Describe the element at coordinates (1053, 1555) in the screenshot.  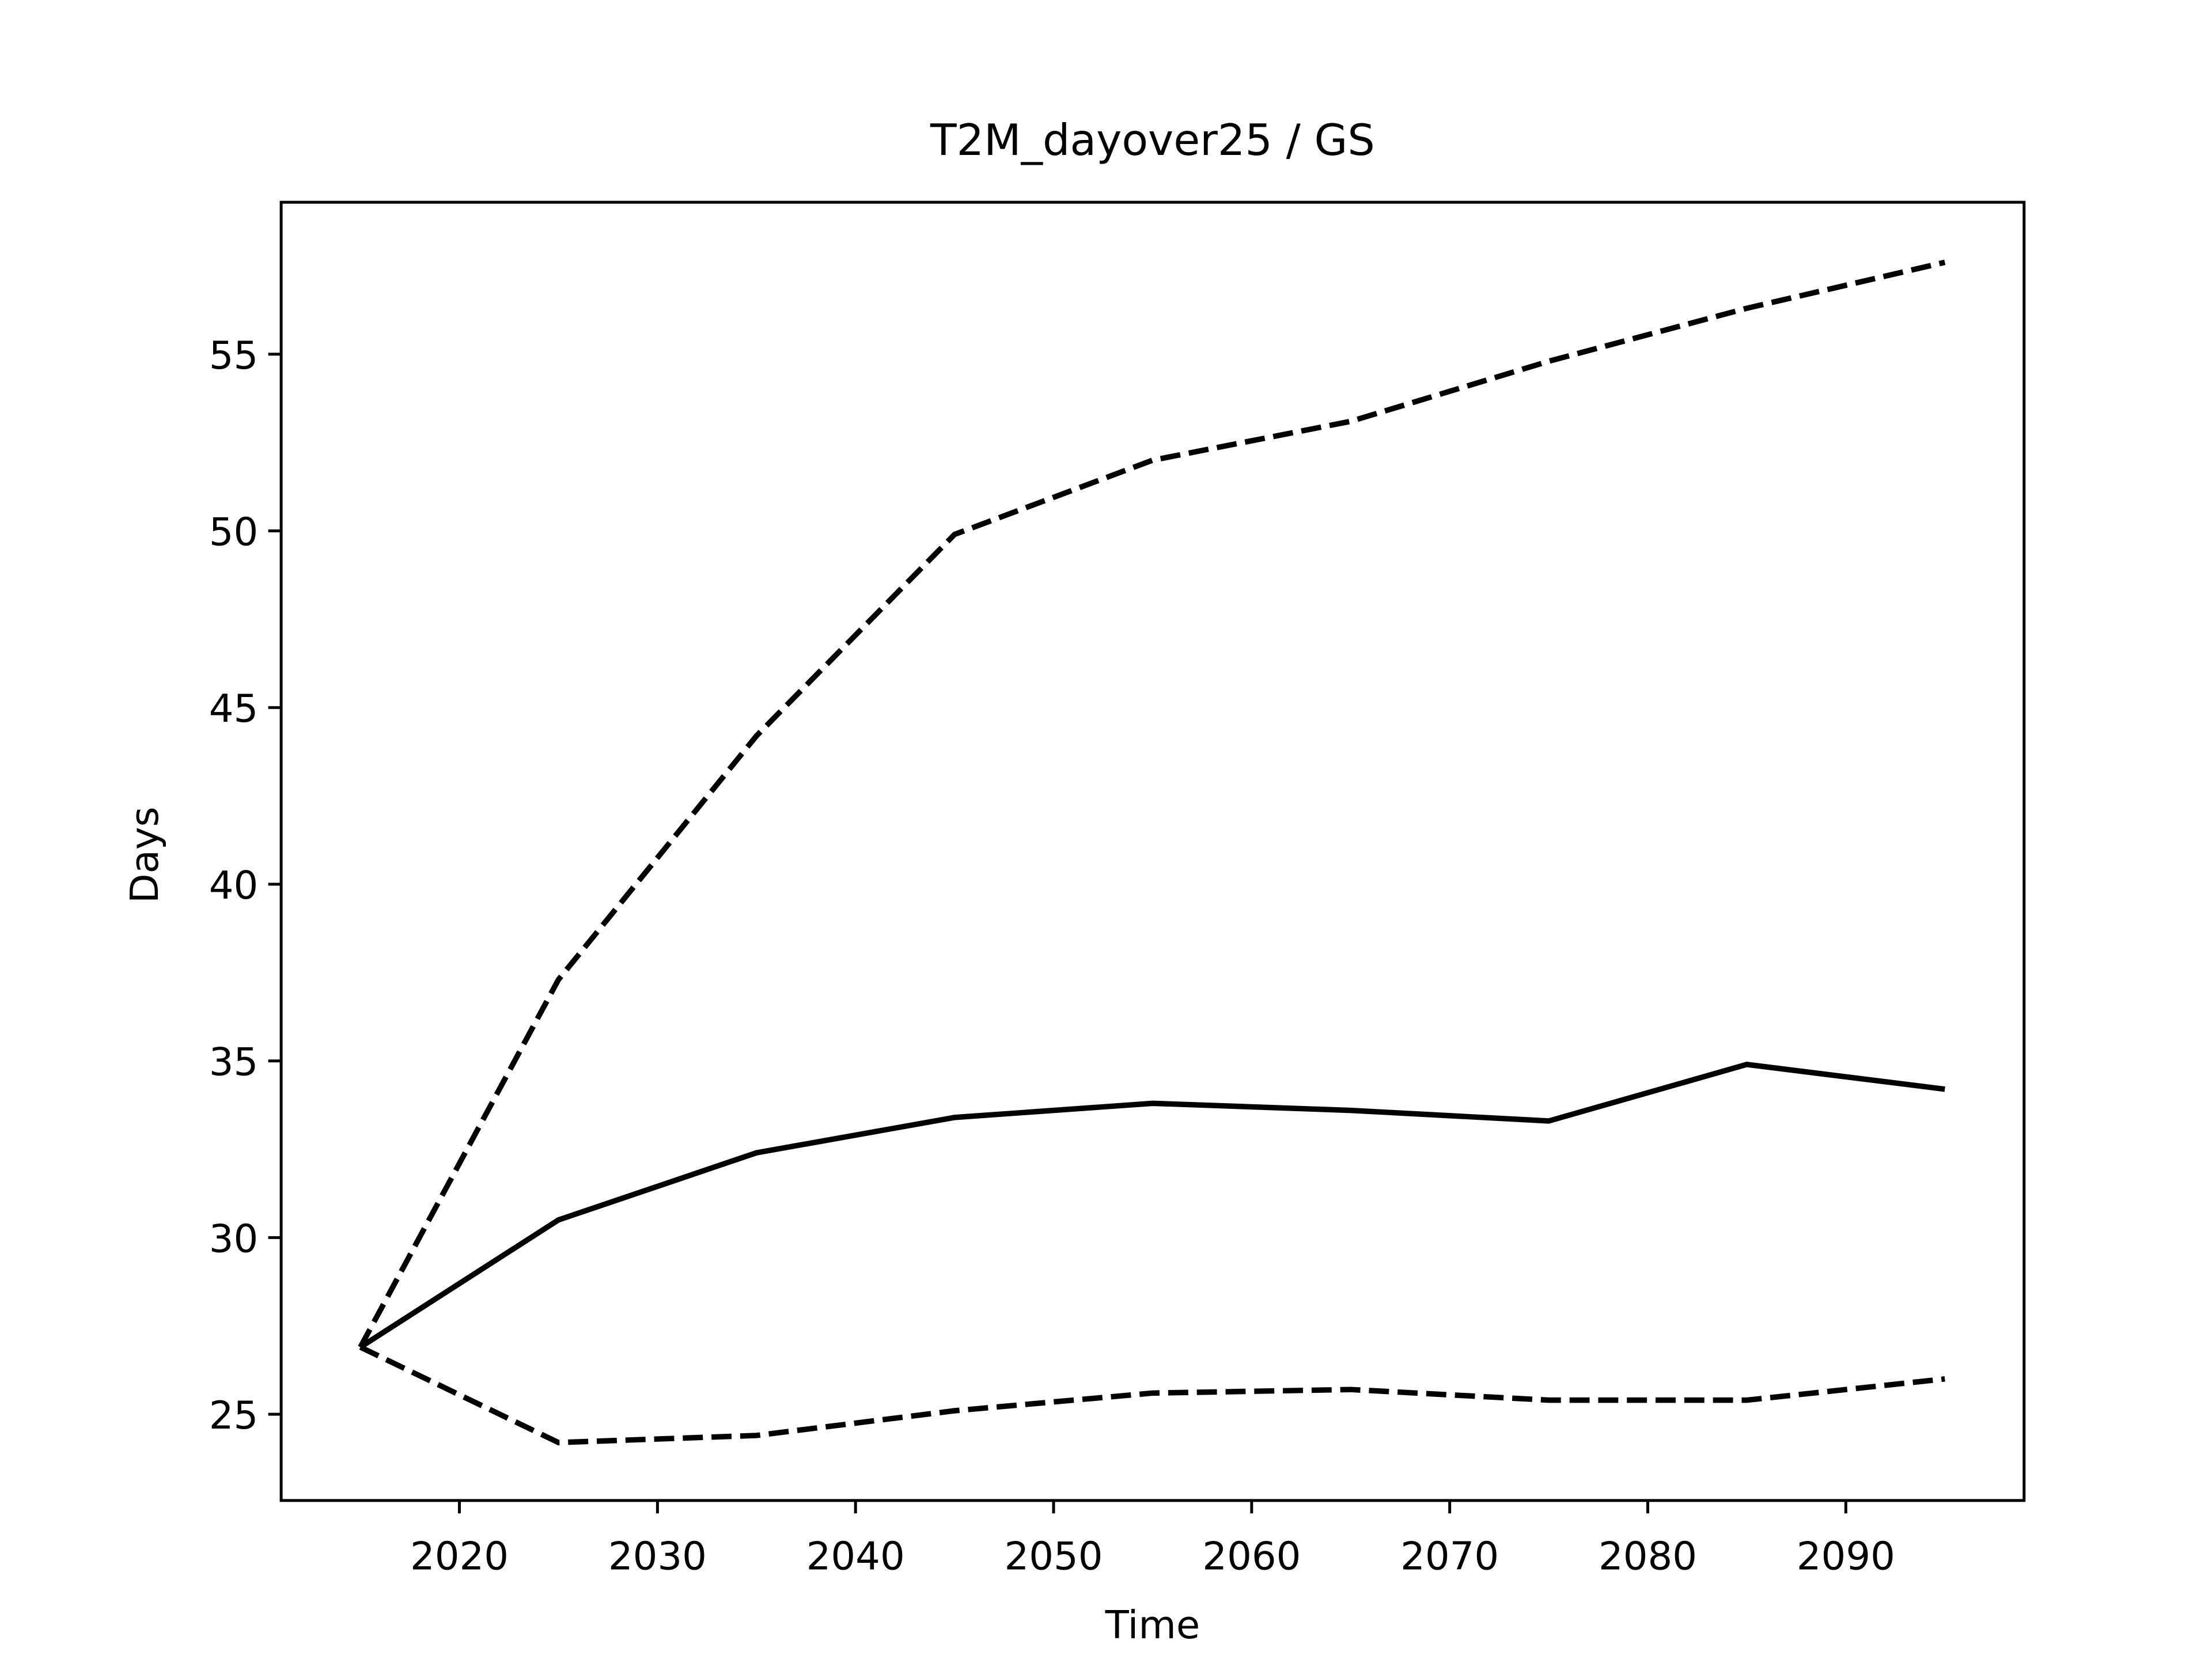
I see `x-tick-label: 2050` at that location.